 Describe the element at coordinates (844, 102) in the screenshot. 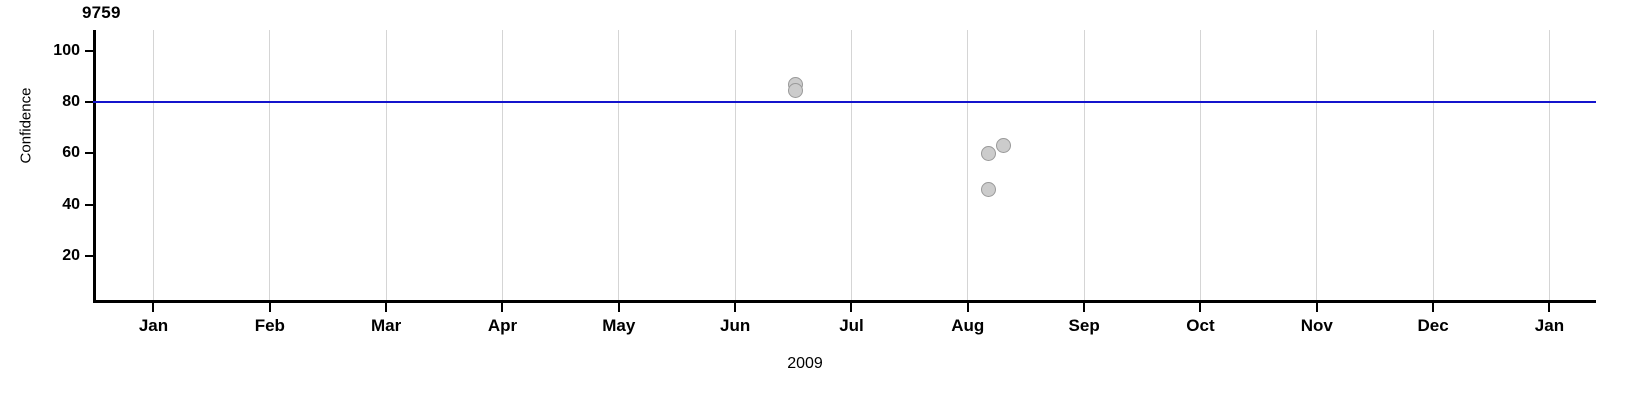

I see `reference-line` at that location.